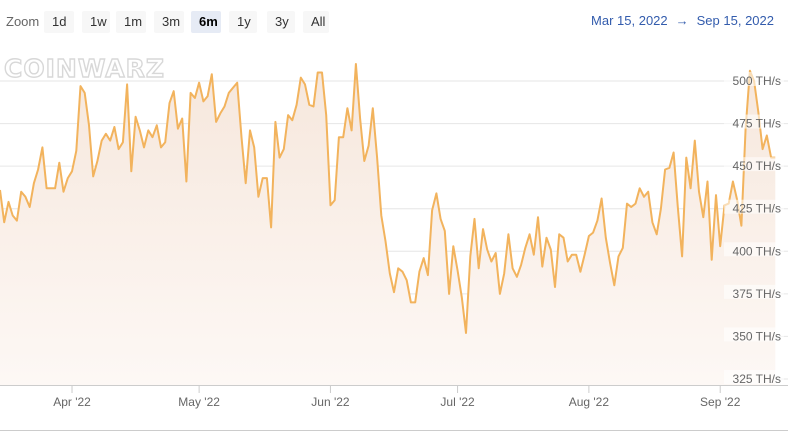 This screenshot has height=433, width=788. What do you see at coordinates (131, 22) in the screenshot?
I see `range-button-1m: 1m` at bounding box center [131, 22].